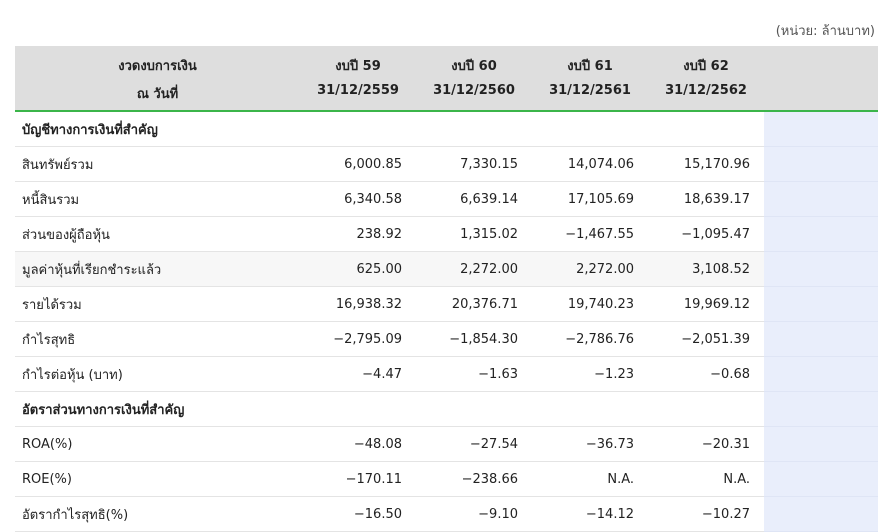 The height and width of the screenshot is (532, 881). I want to click on value-cell: −27.54, so click(474, 444).